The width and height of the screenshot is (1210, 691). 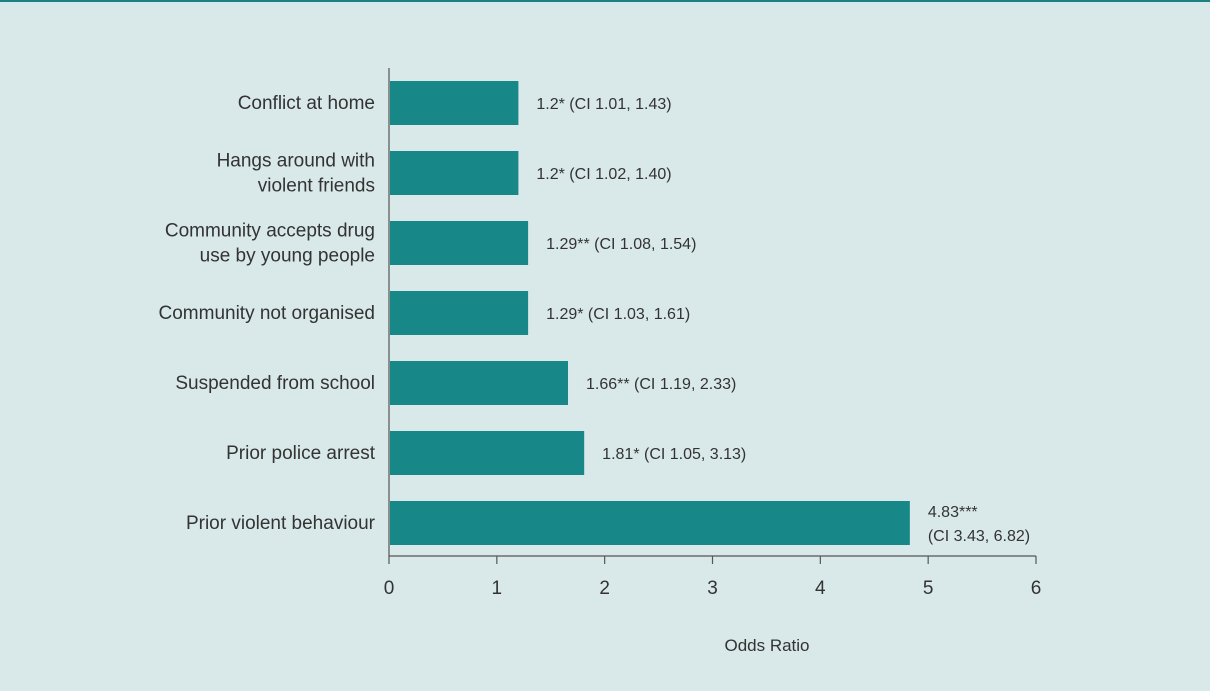 I want to click on top-accent-rule, so click(x=605, y=1).